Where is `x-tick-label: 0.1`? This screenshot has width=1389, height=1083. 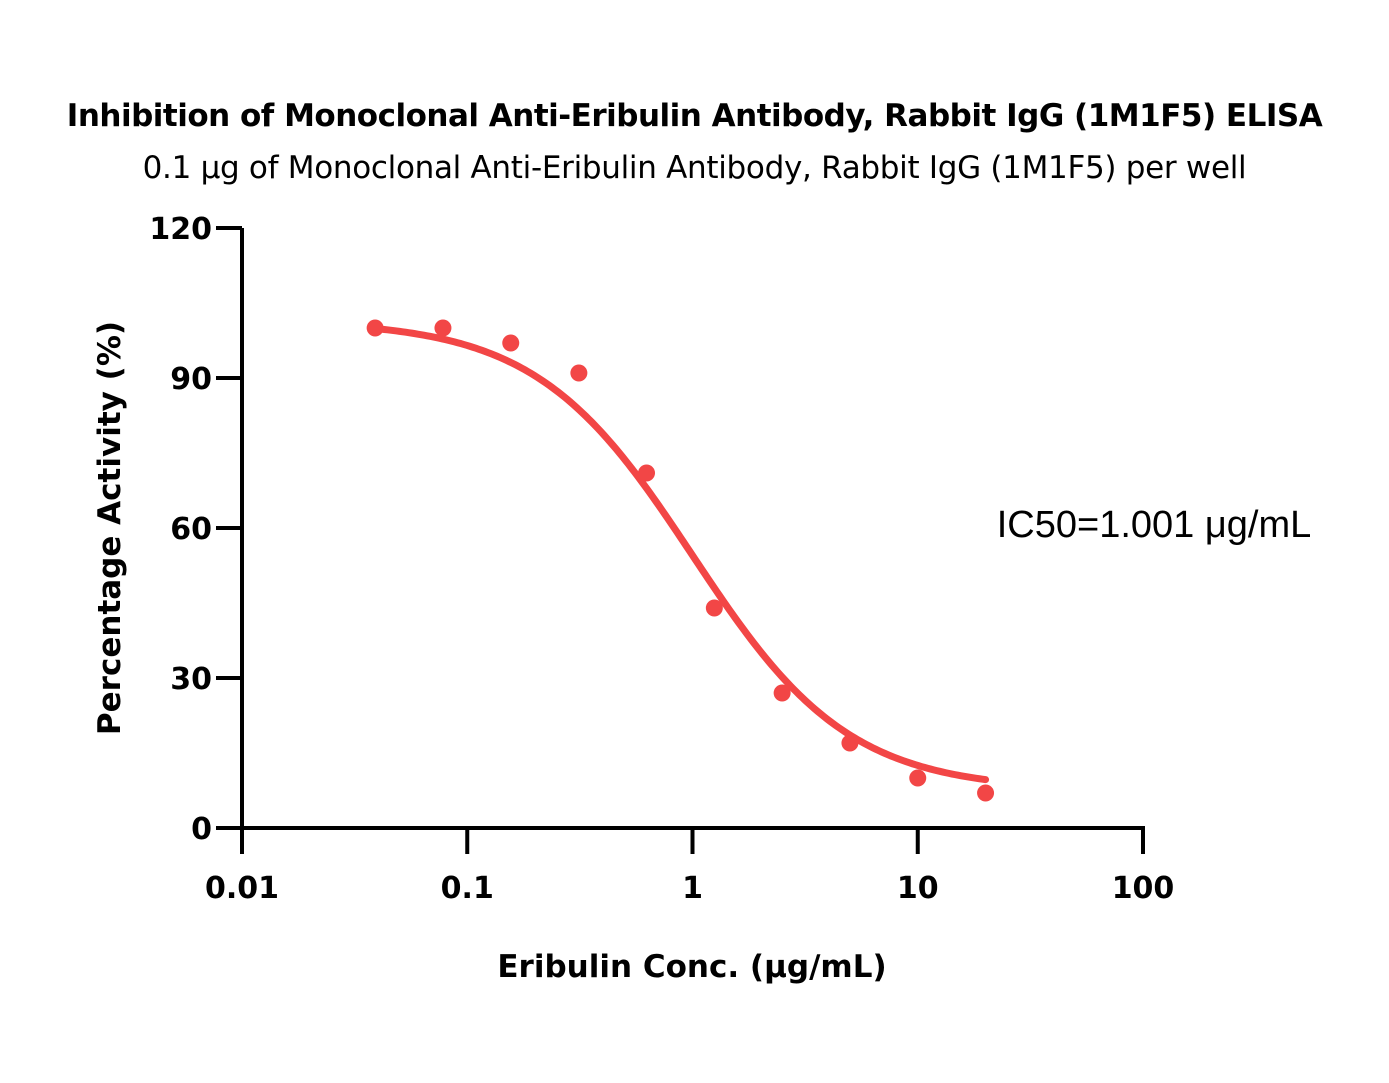 x-tick-label: 0.1 is located at coordinates (467, 888).